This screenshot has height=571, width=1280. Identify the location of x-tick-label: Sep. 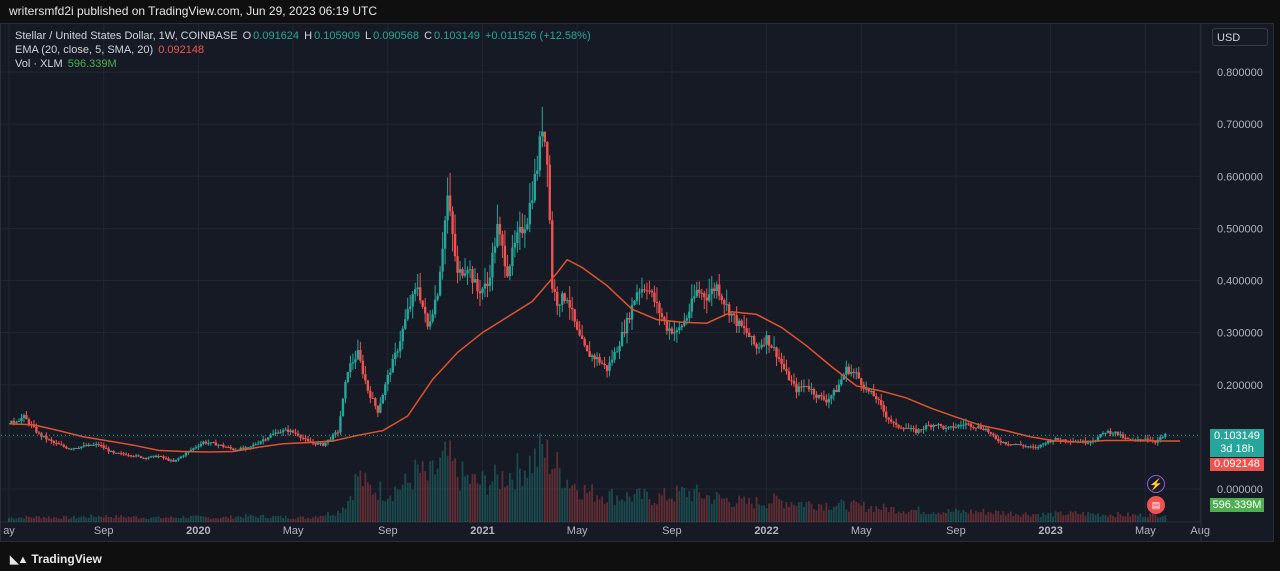
(104, 531).